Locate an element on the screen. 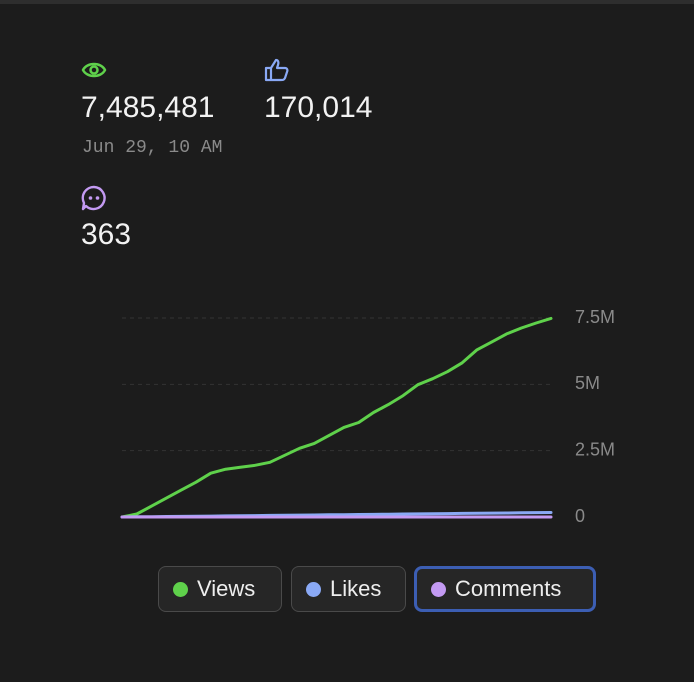 The image size is (694, 682). y-tick-label: 5M is located at coordinates (587, 383).